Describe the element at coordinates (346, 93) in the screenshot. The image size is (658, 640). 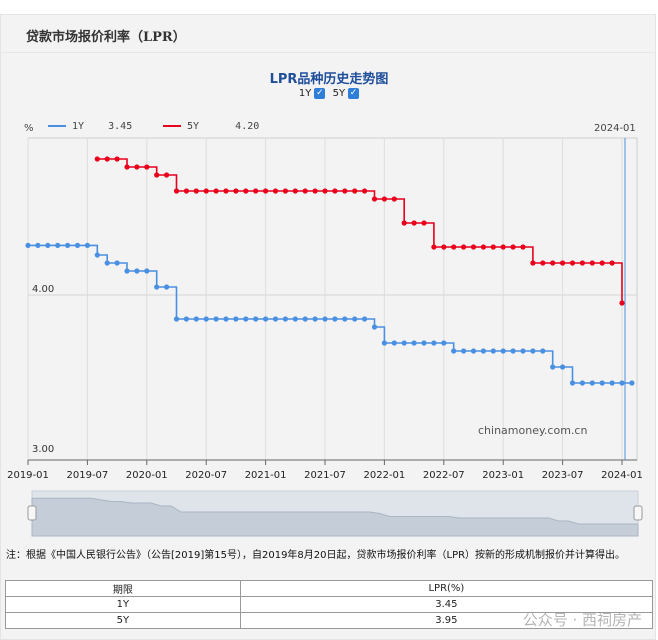
I see `toggle-5y: 5Y ✓` at that location.